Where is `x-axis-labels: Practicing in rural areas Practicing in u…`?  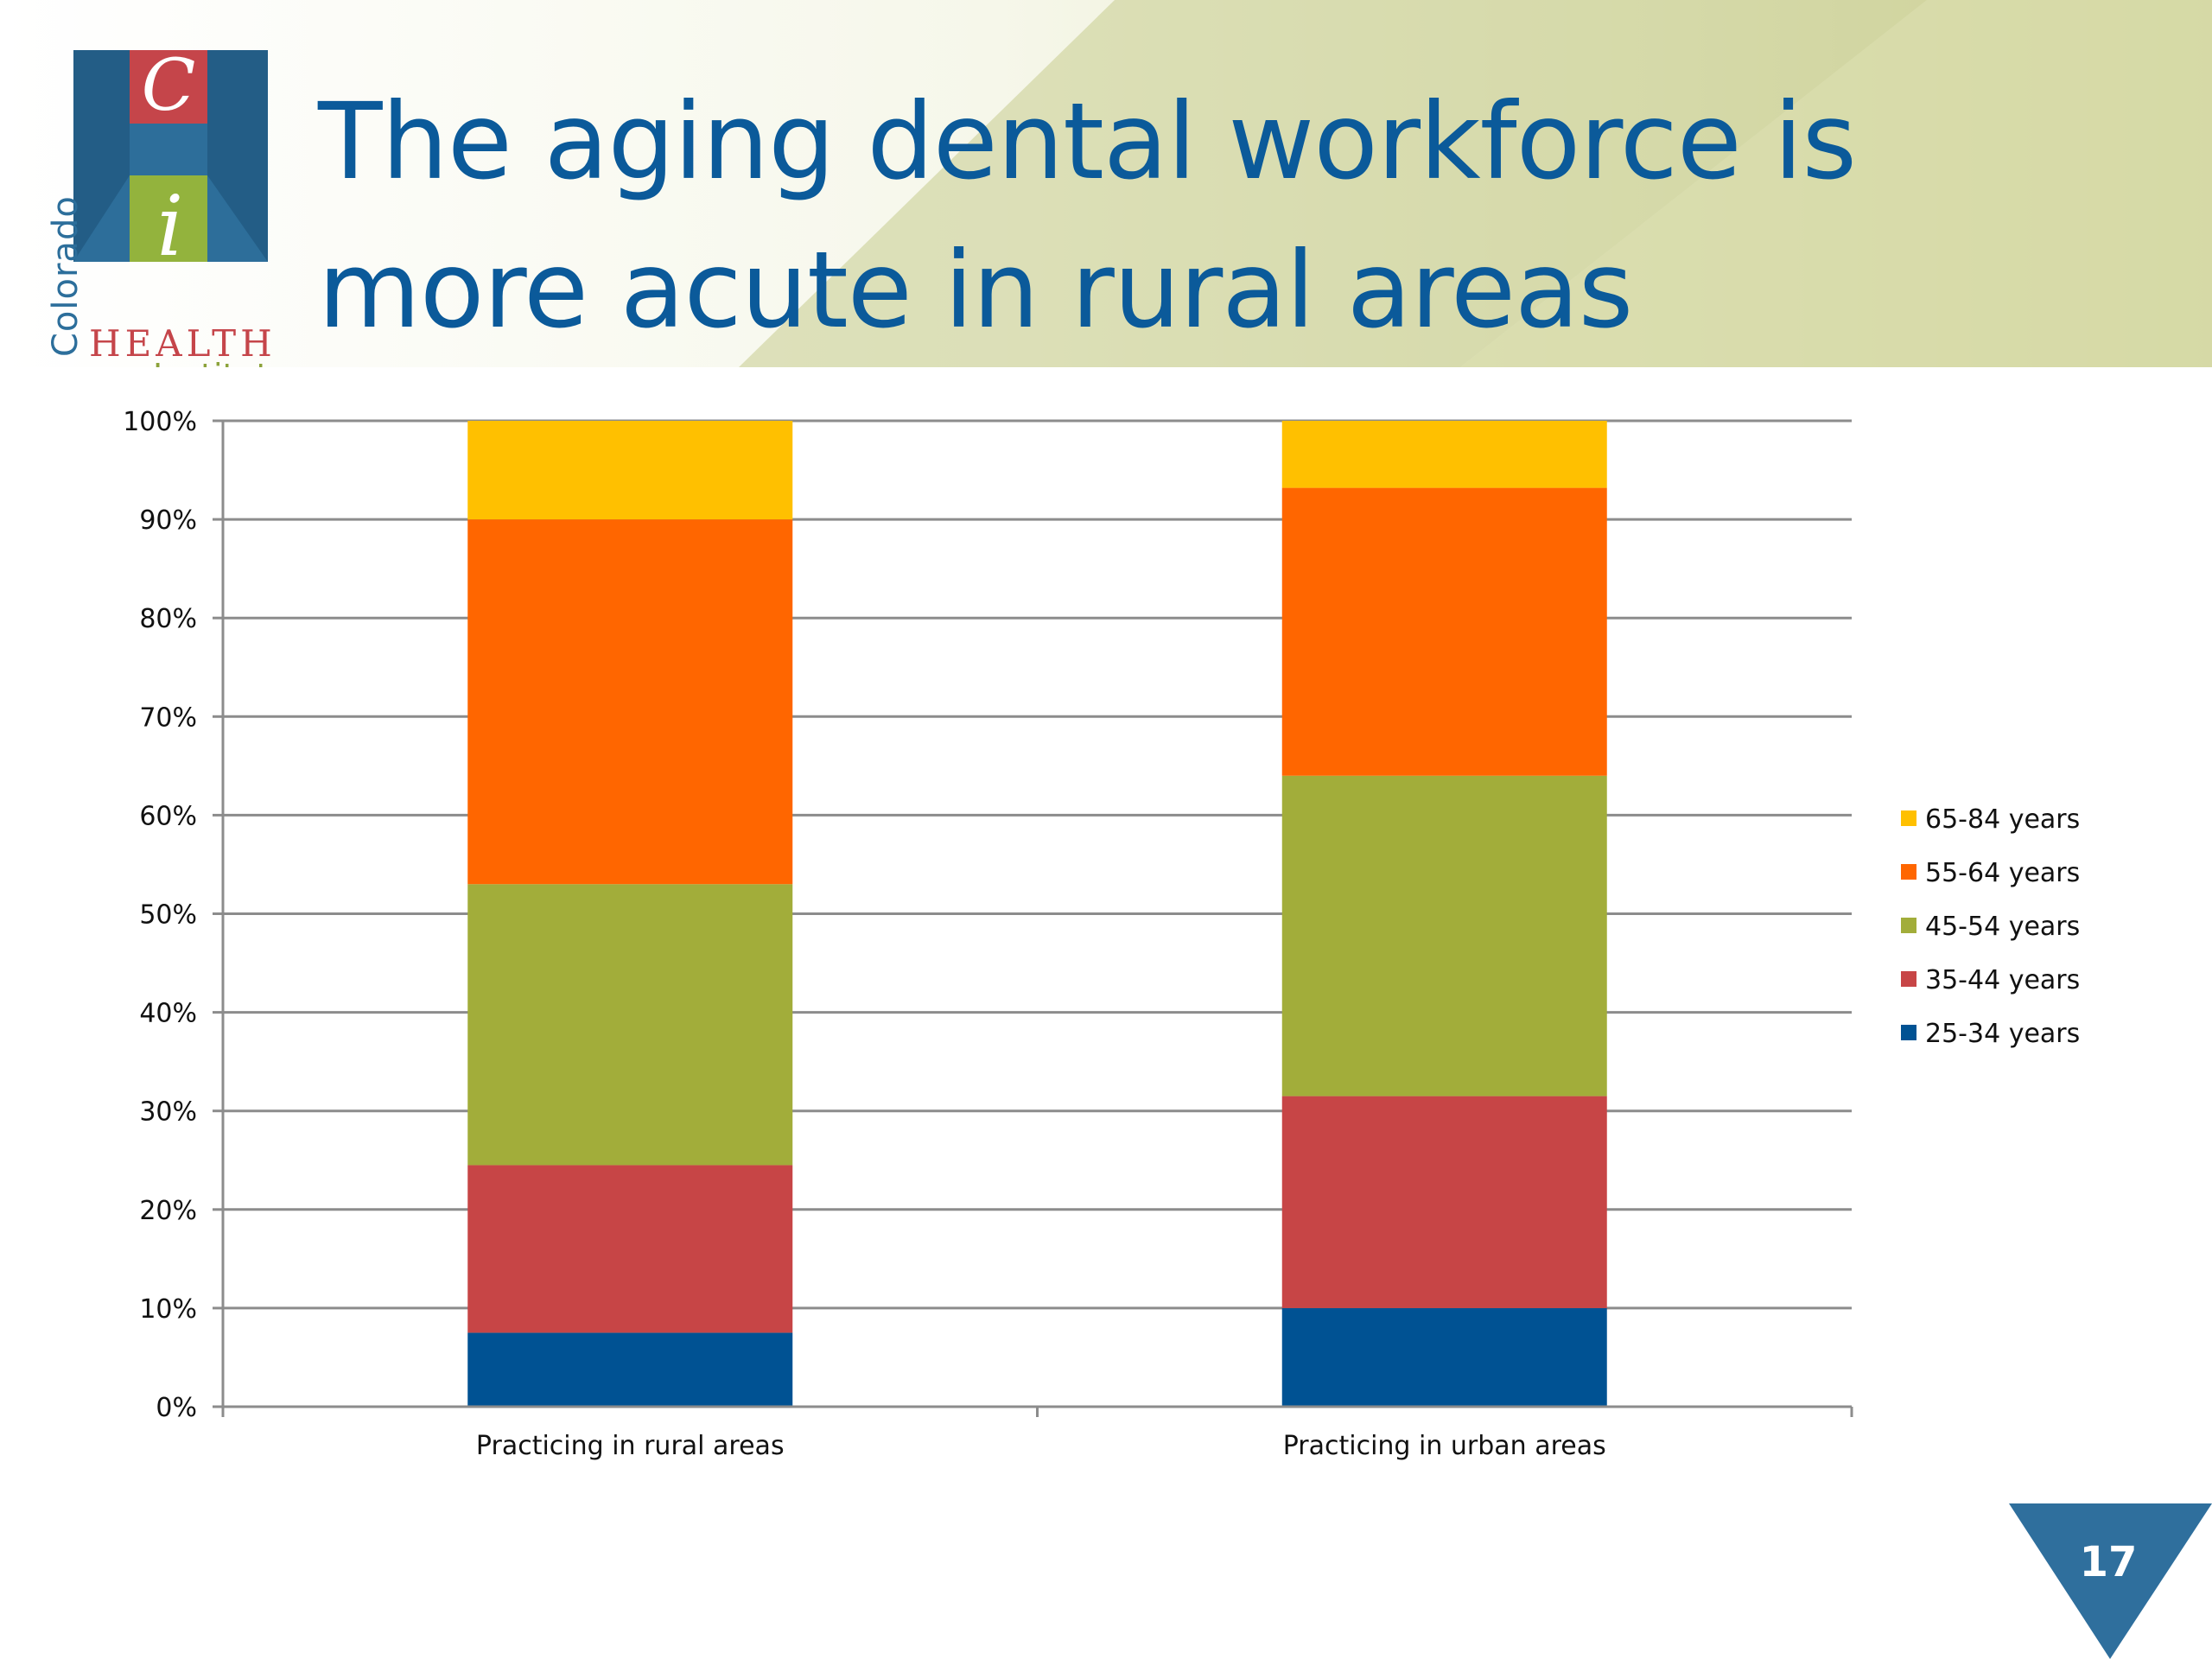
x-axis-labels: Practicing in rural areas Practicing in u… is located at coordinates (1041, 1446).